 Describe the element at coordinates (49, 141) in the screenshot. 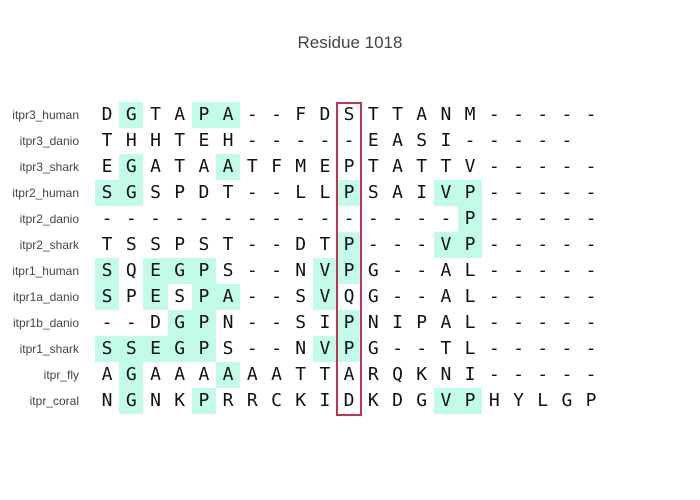

I see `row-label: itpr3_danio` at that location.